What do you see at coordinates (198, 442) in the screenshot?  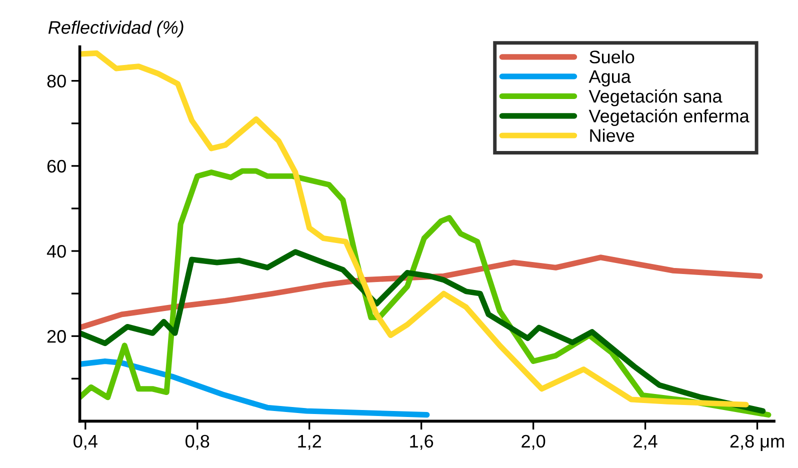 I see `x-tick-label: 0,8` at bounding box center [198, 442].